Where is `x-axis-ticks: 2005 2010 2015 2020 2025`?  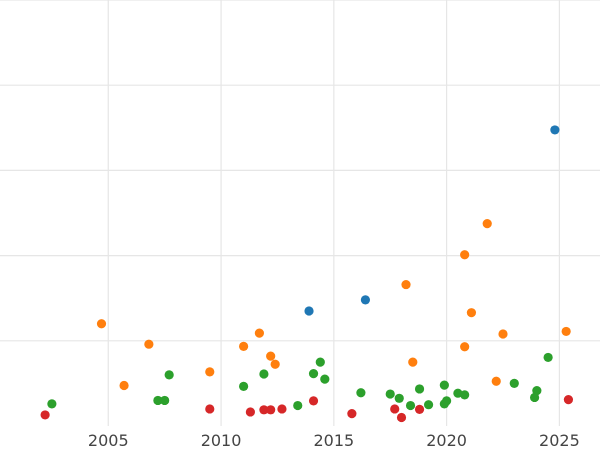 x-axis-ticks: 2005 2010 2015 2020 2025 is located at coordinates (334, 440).